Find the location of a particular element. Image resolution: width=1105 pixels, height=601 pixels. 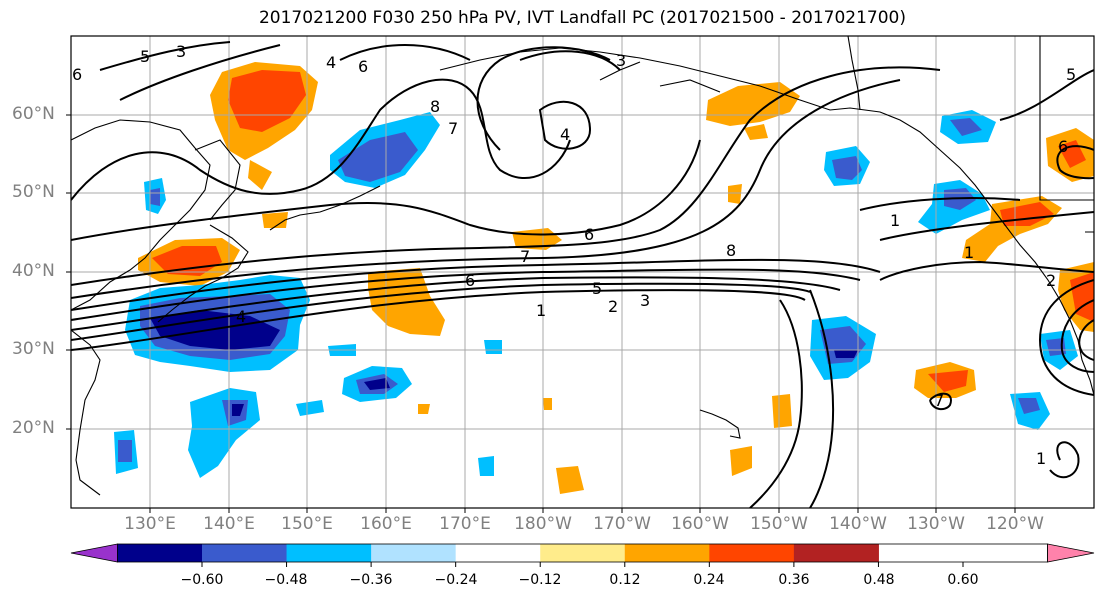

lon-label: 150°E is located at coordinates (307, 524).